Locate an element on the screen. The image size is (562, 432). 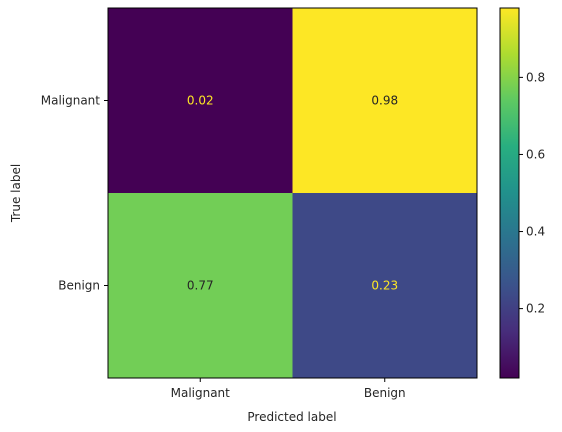
y-tick-label: Benign is located at coordinates (79, 286).